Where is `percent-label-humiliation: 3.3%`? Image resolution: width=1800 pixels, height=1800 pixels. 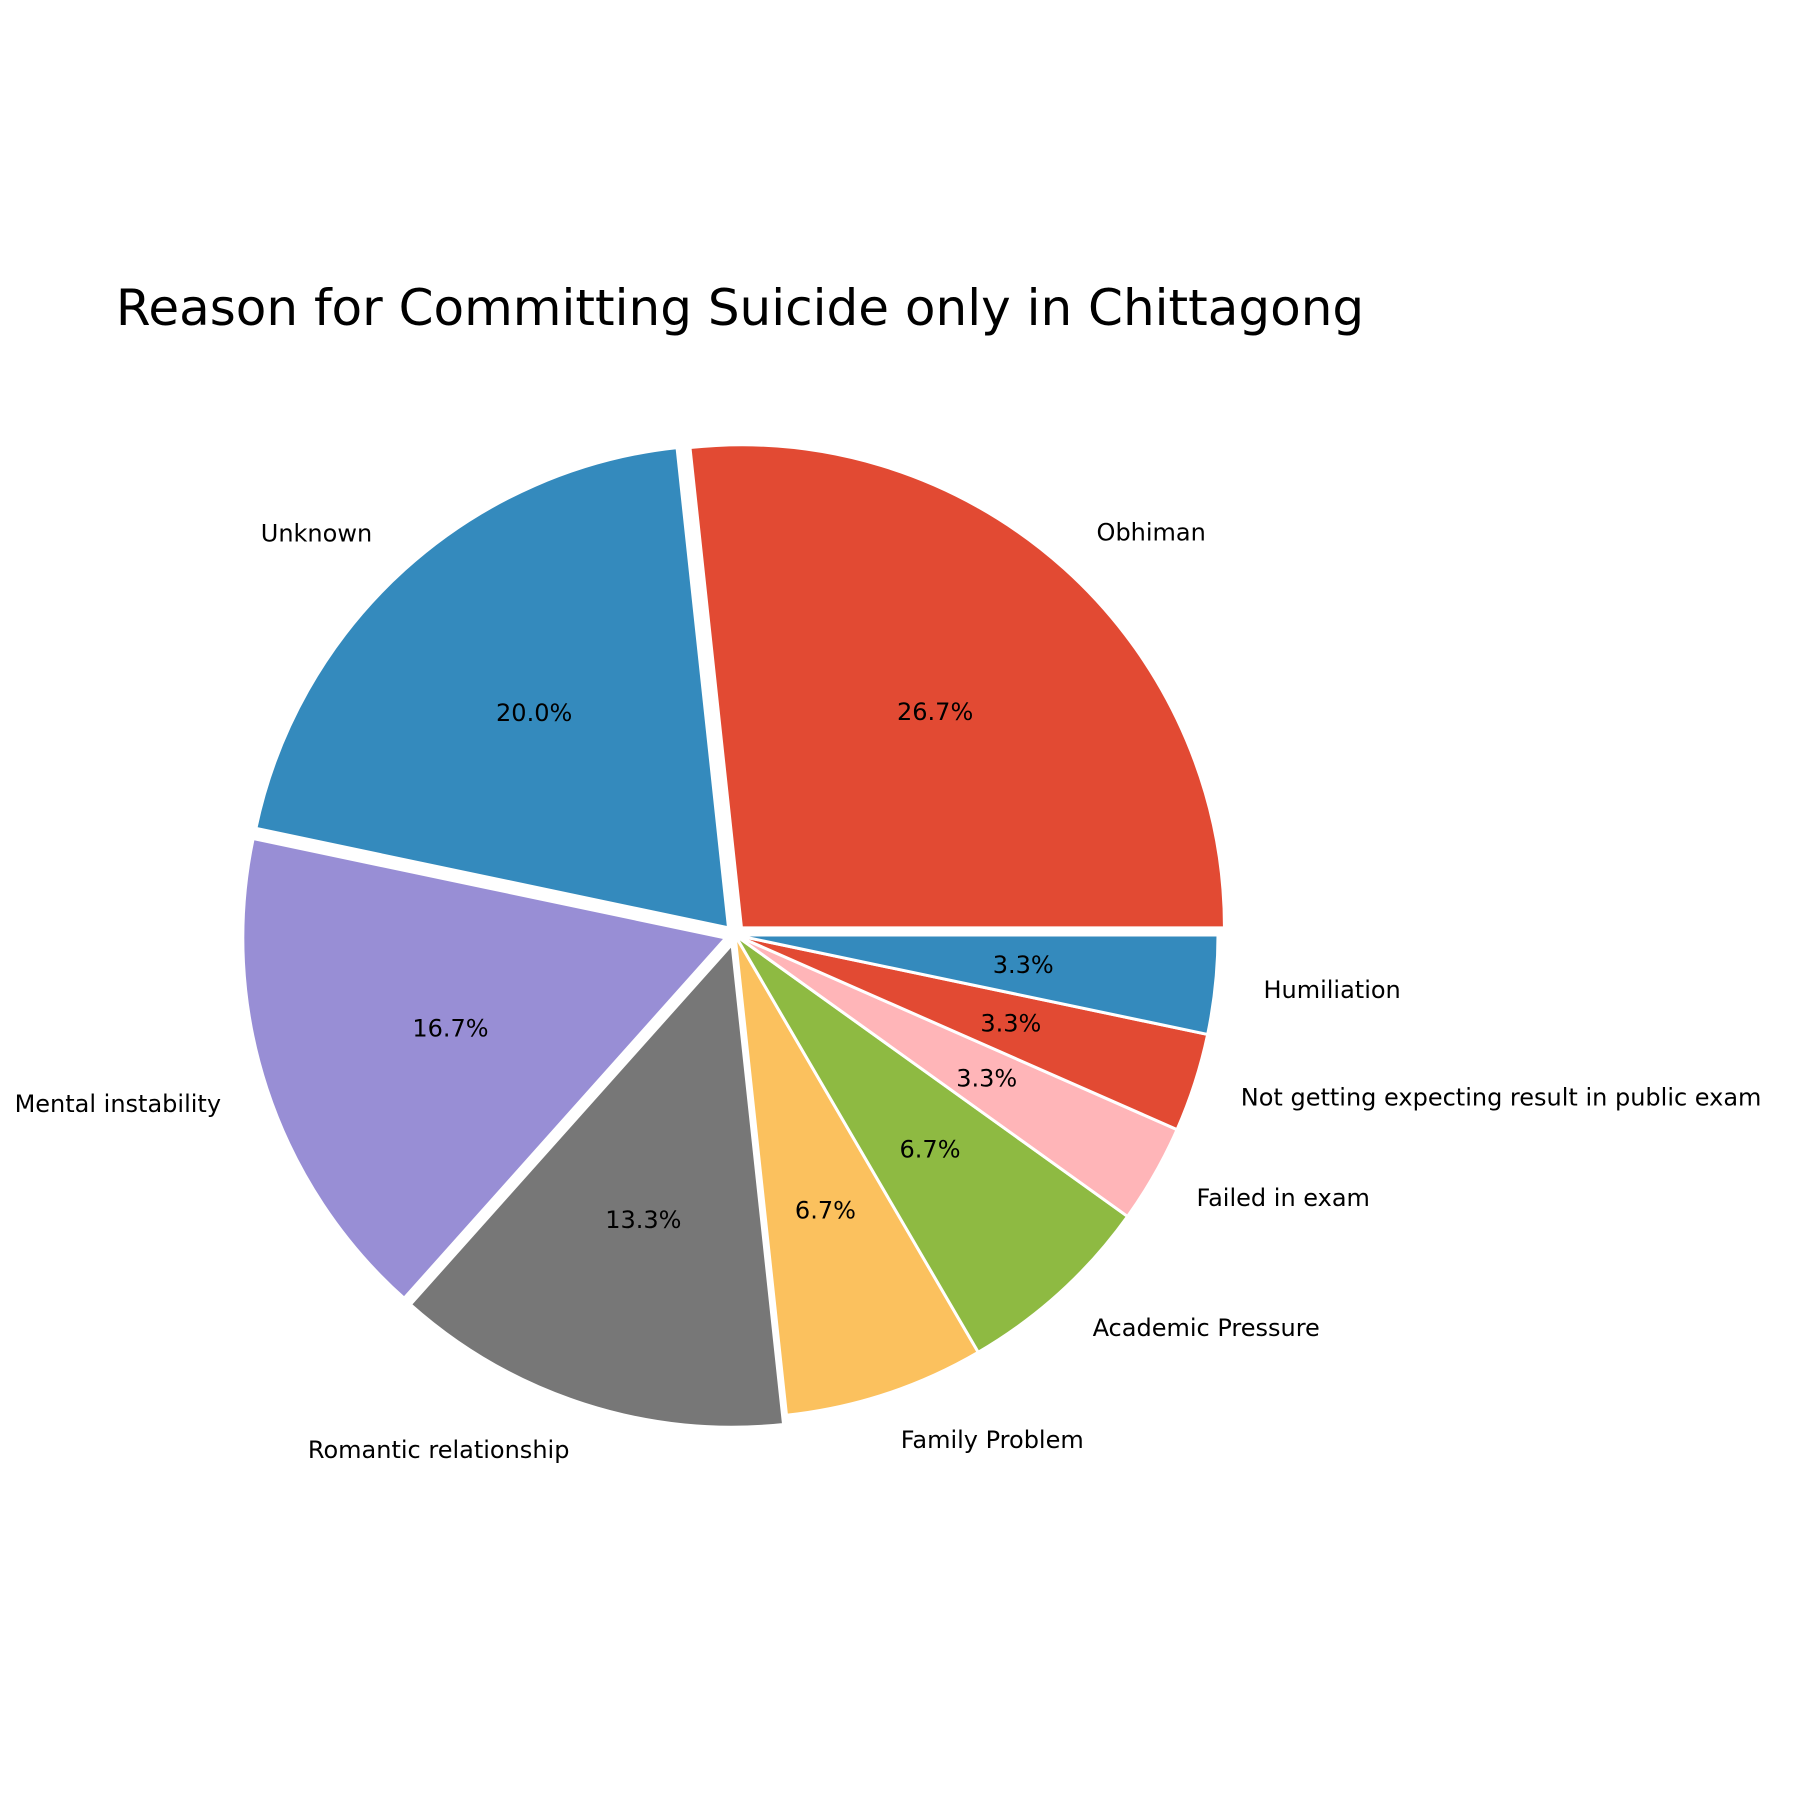 percent-label-humiliation: 3.3% is located at coordinates (1023, 965).